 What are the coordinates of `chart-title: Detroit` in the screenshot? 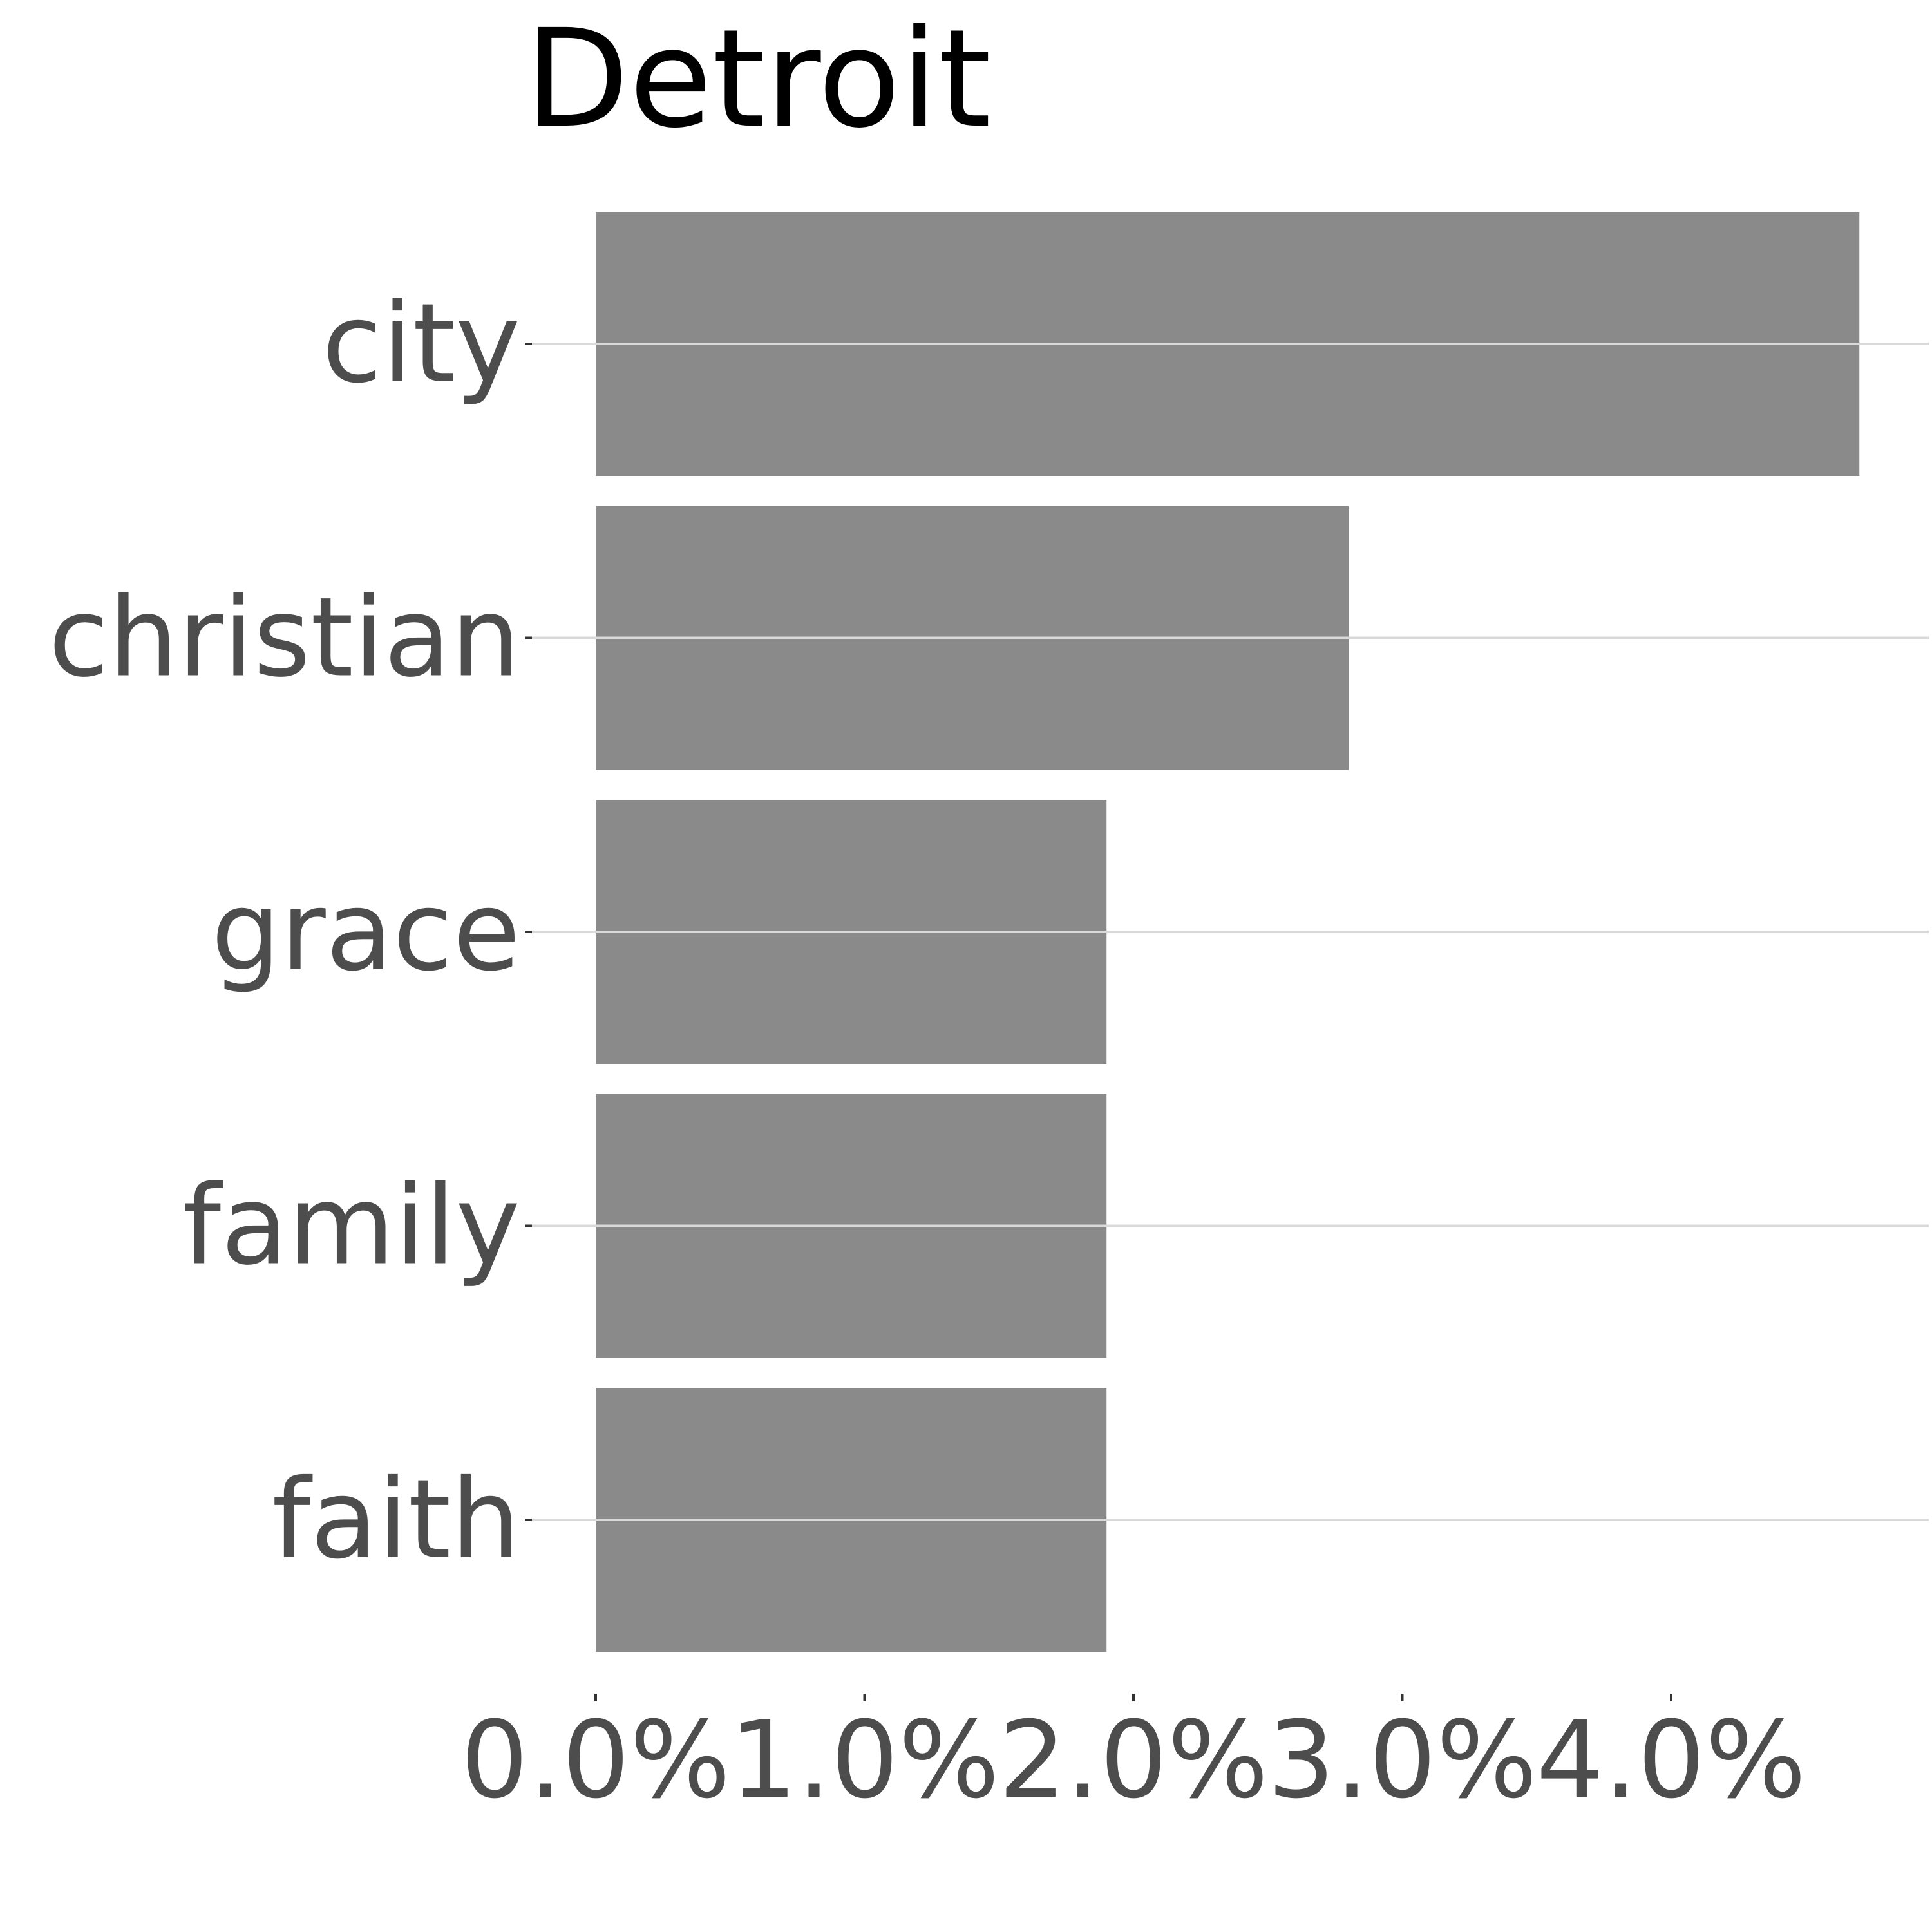 It's located at (758, 79).